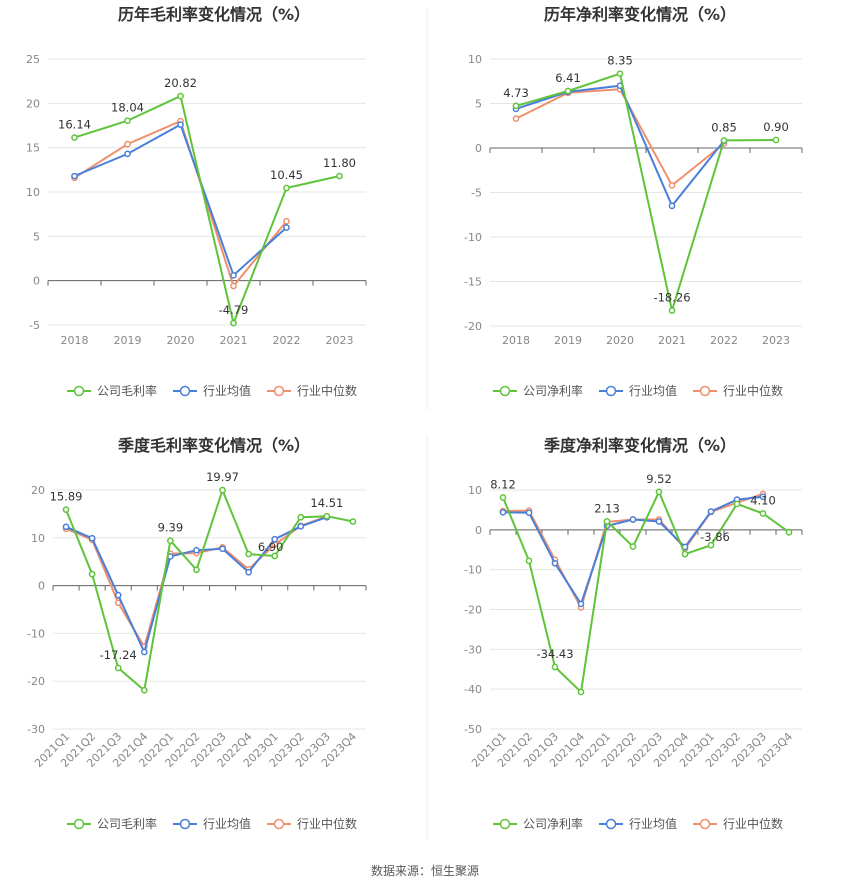 The image size is (850, 891). I want to click on data-label: 0.85, so click(724, 127).